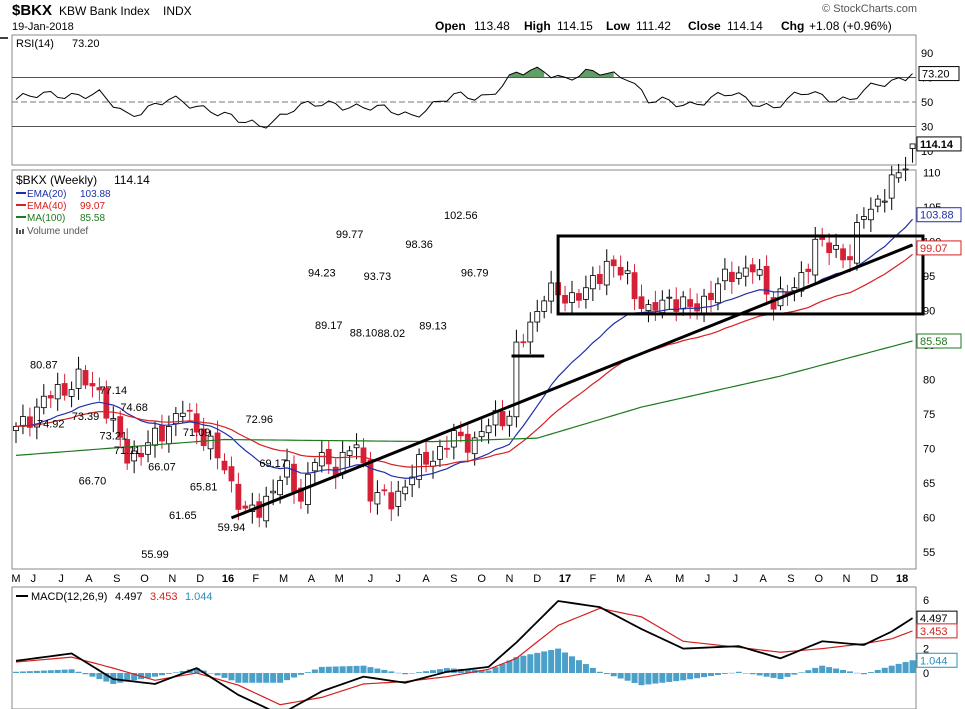  I want to click on rsi-value: 73.20, so click(86, 44).